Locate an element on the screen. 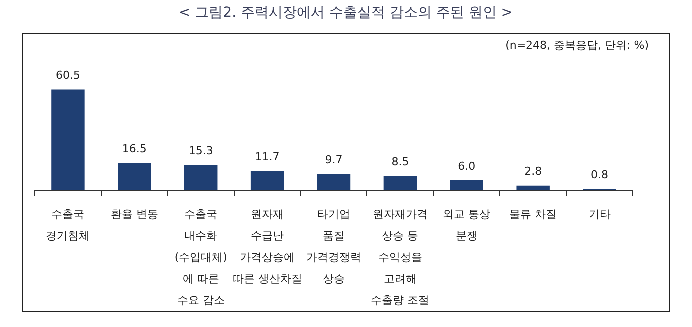 The height and width of the screenshot is (327, 692). data-label: 0.8 is located at coordinates (600, 175).